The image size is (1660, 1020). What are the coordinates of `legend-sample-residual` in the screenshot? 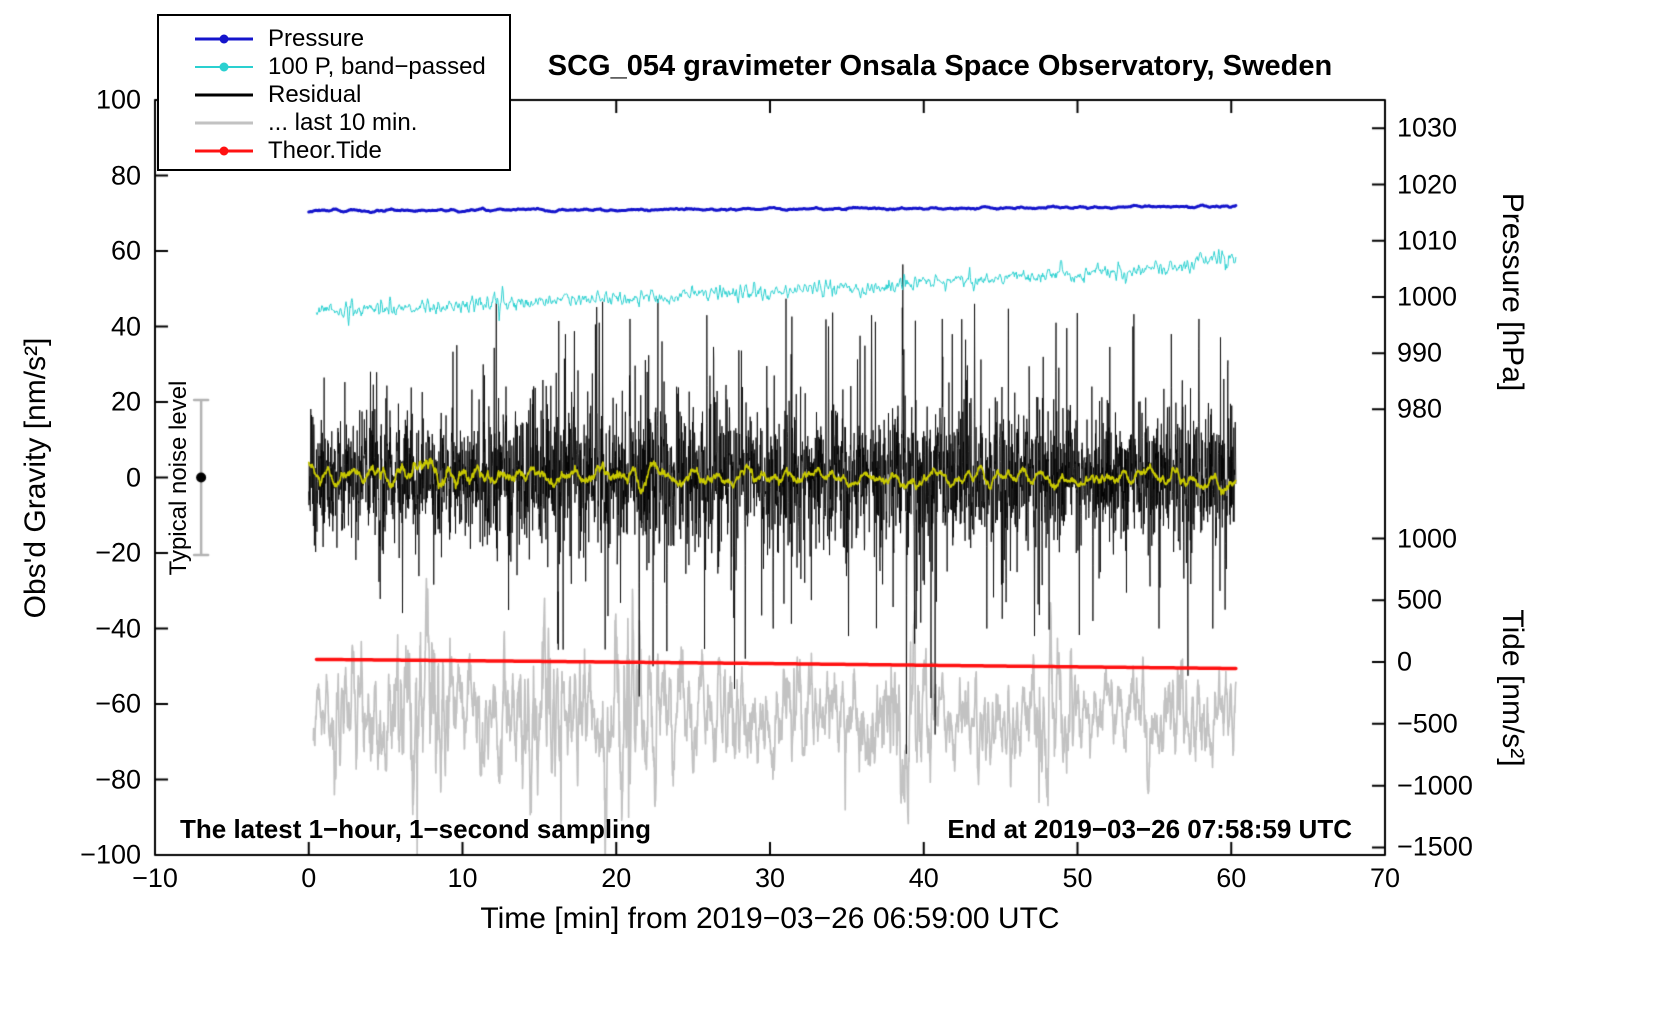 It's located at (224, 95).